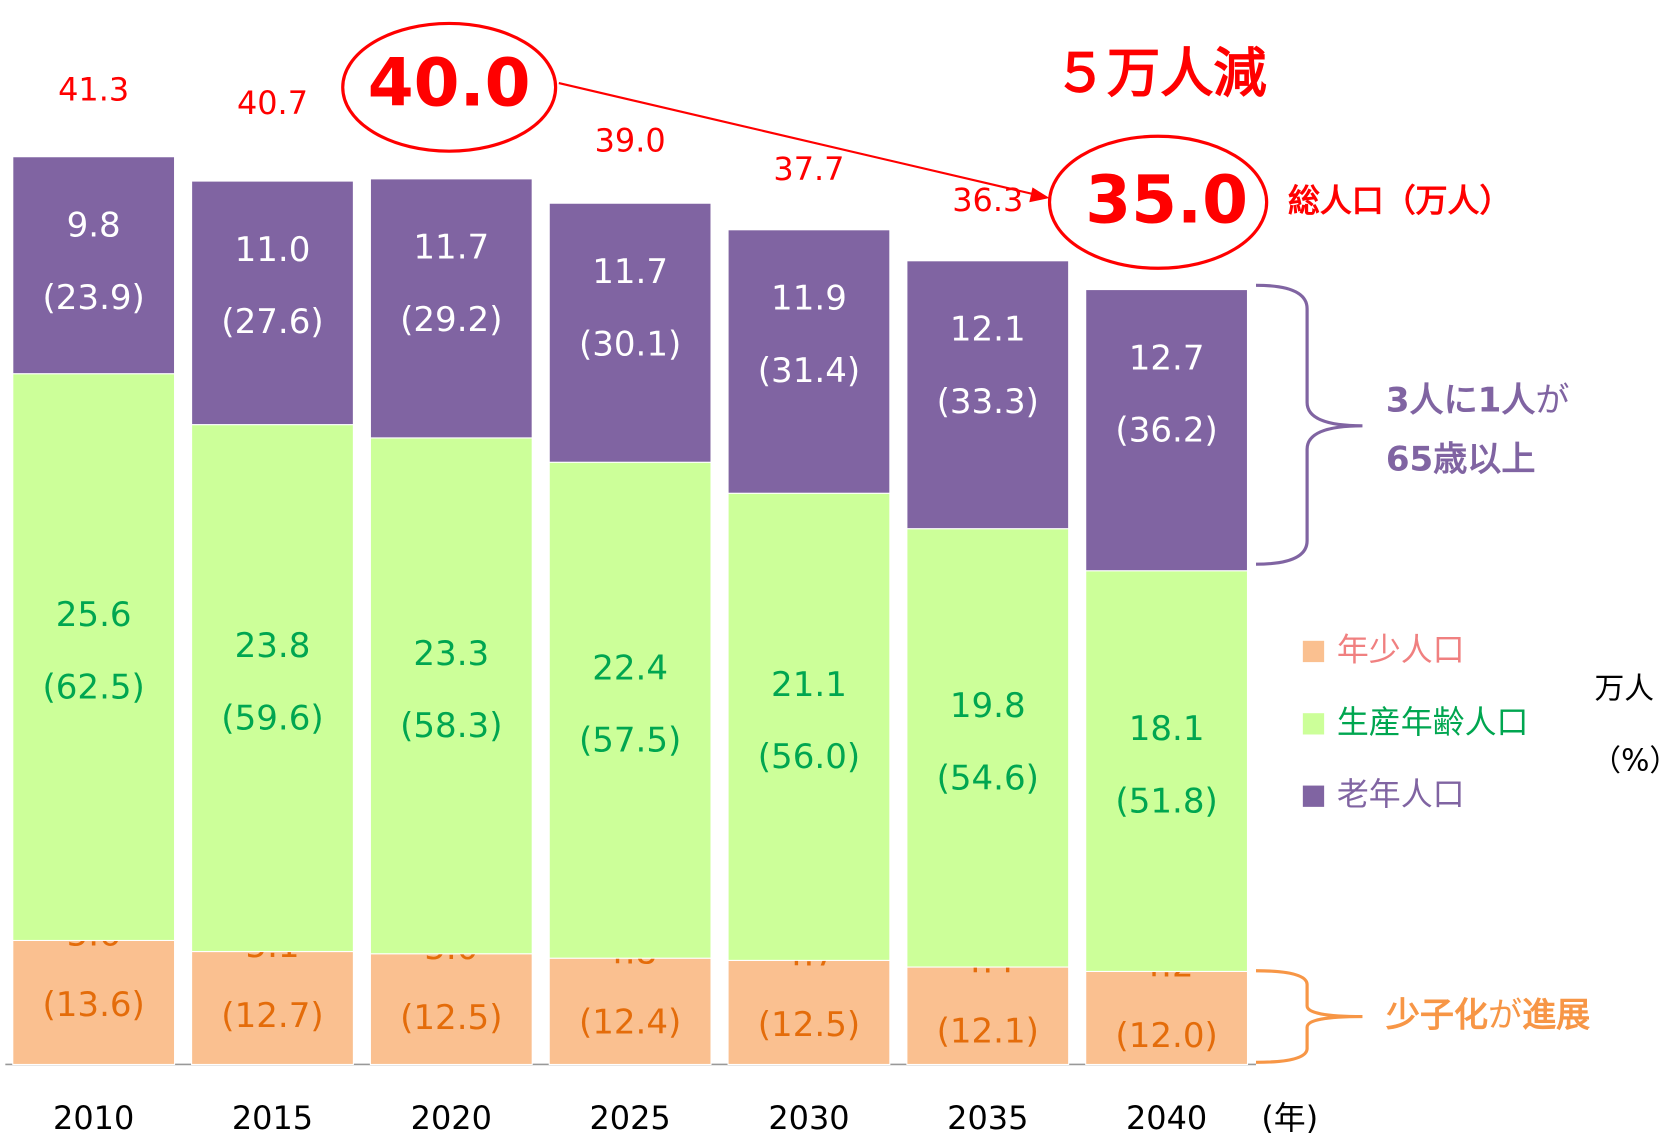 The height and width of the screenshot is (1143, 1669). What do you see at coordinates (630, 1118) in the screenshot?
I see `x-tick-label: 2025` at bounding box center [630, 1118].